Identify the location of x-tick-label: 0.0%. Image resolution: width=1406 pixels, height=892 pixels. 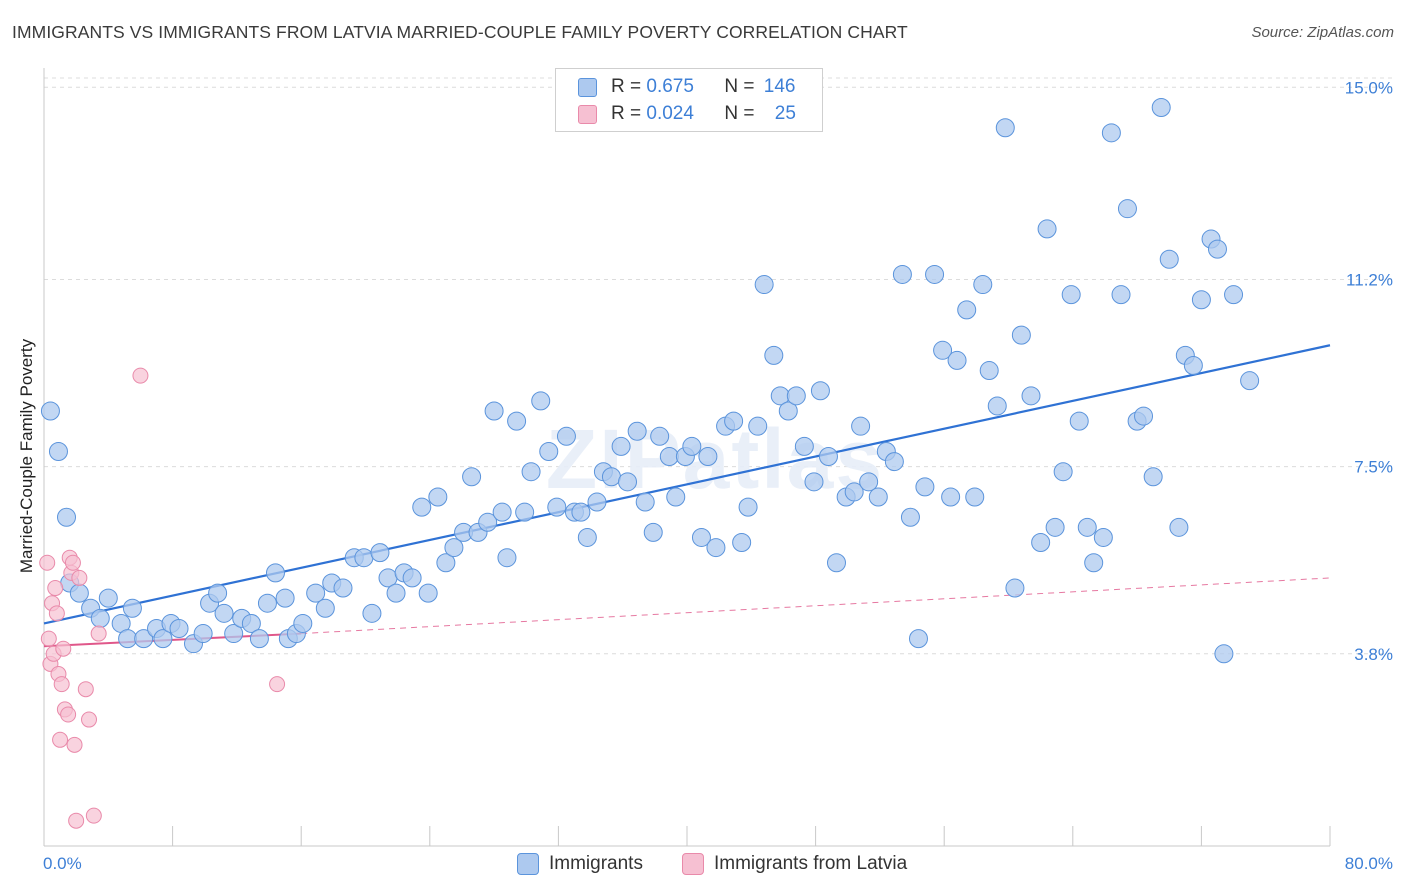
(62, 863).